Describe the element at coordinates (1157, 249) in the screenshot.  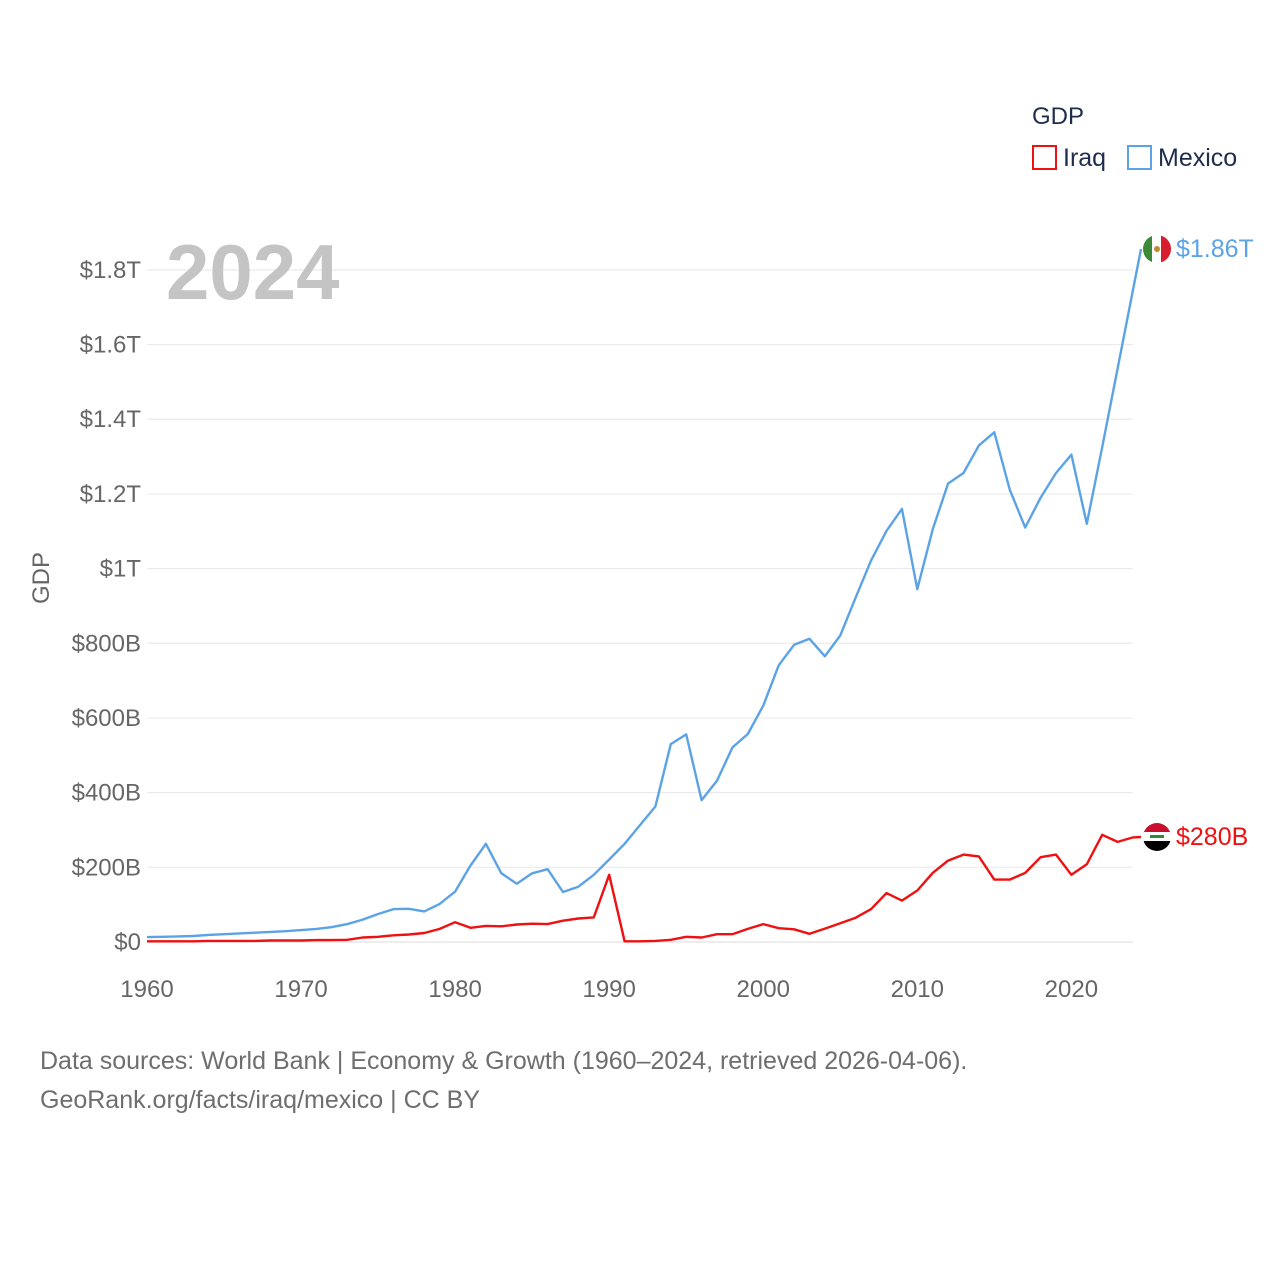
I see `mexico-flag-icon` at that location.